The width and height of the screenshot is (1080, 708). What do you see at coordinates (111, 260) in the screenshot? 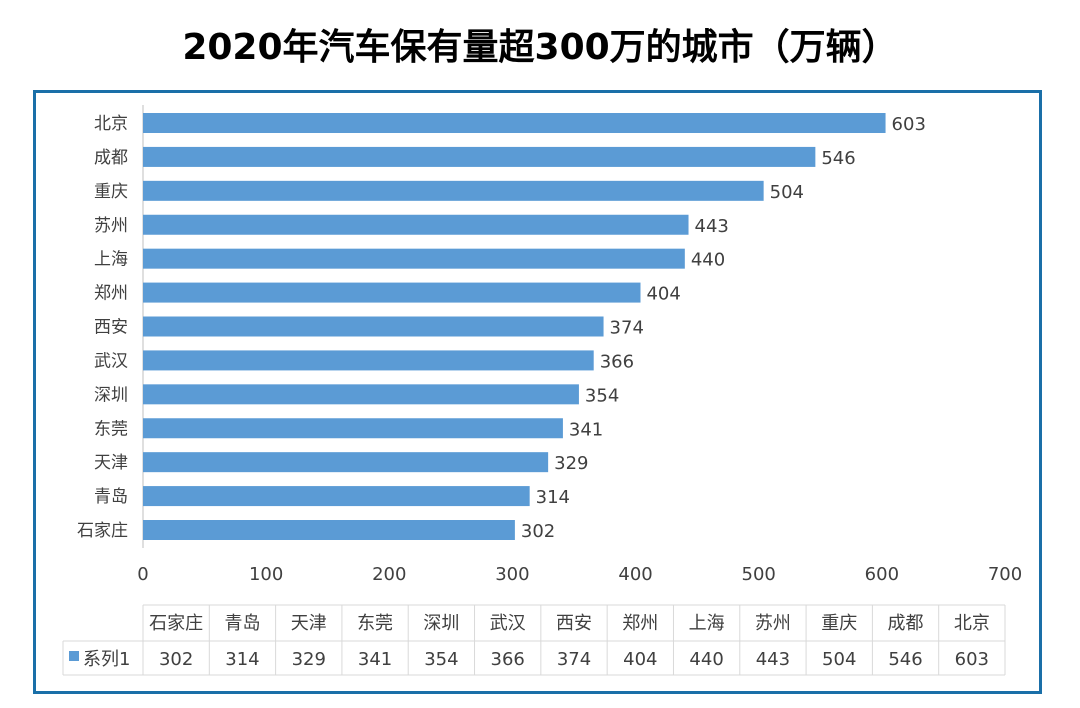
I see `category-label: 上海` at bounding box center [111, 260].